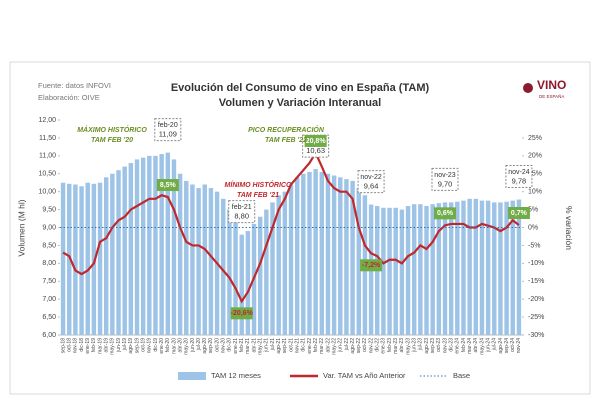 This screenshot has width=600, height=400. What do you see at coordinates (168, 125) in the screenshot?
I see `callout-category: feb-20` at bounding box center [168, 125].